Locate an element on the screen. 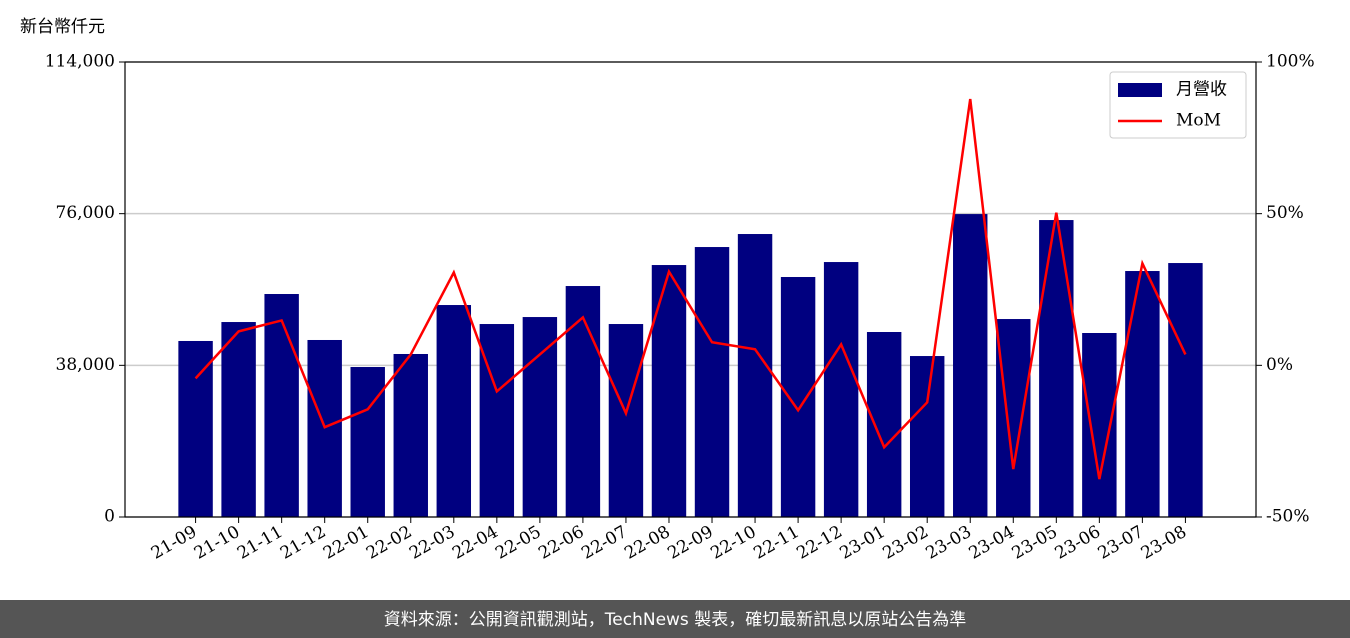  legend-label: MoM is located at coordinates (1198, 121).